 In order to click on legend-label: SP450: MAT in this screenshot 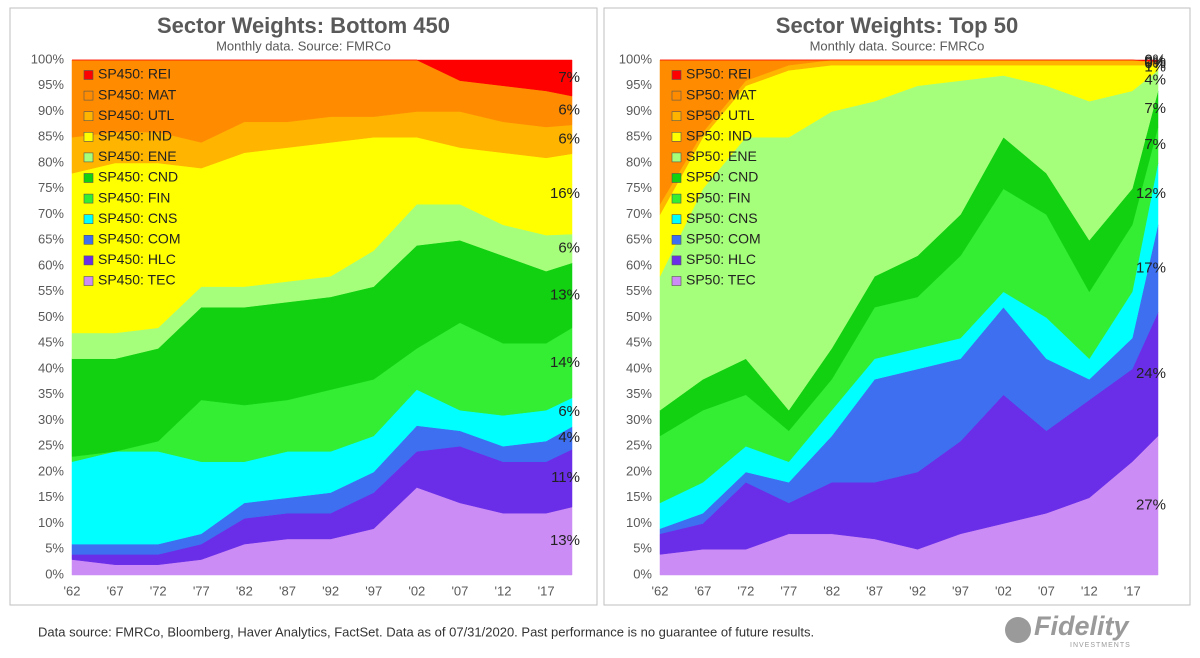, I will do `click(137, 94)`.